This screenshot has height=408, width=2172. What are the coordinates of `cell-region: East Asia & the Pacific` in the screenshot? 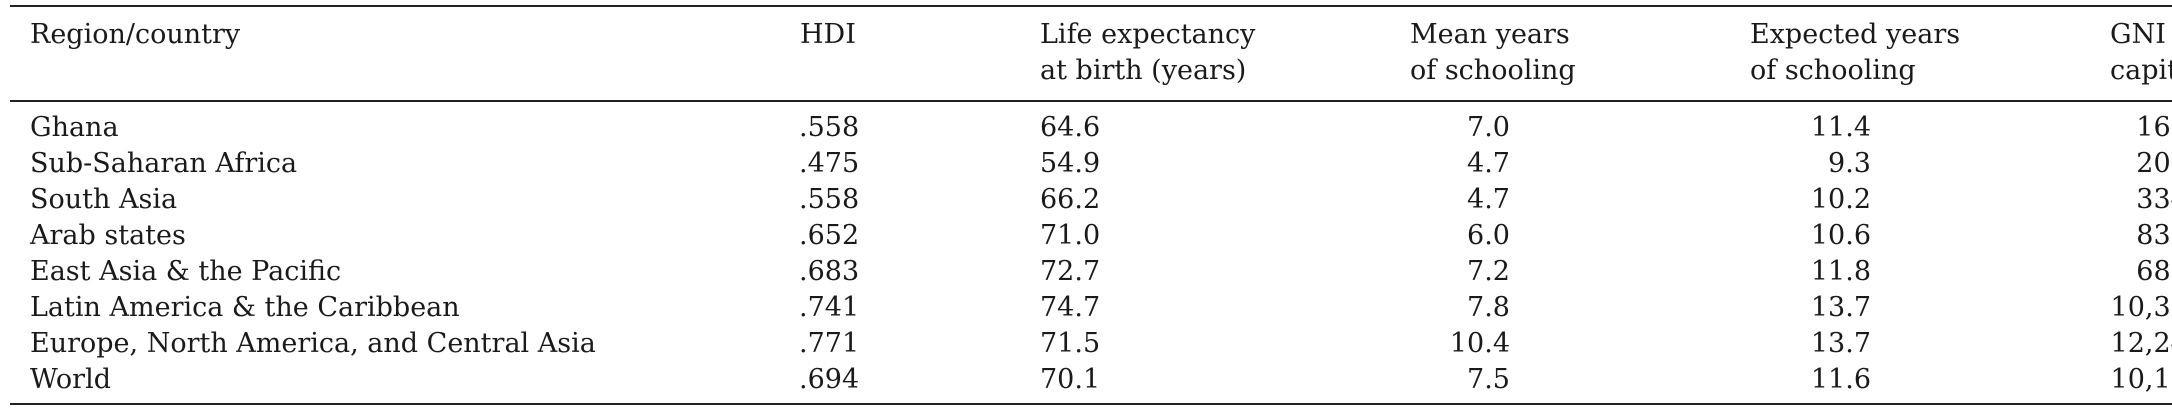 It's located at (186, 271).